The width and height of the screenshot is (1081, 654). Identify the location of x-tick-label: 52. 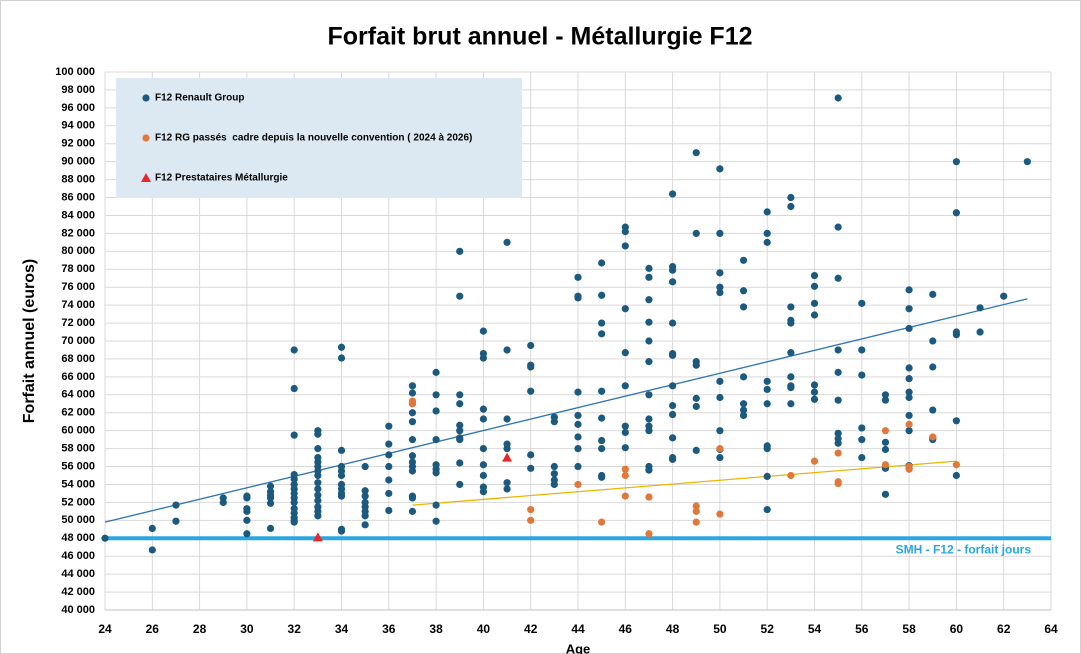
(768, 629).